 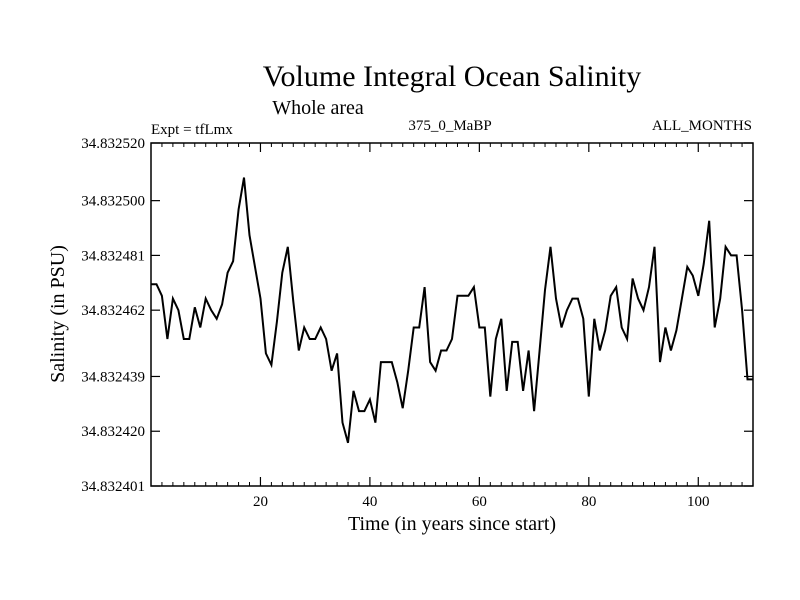 What do you see at coordinates (702, 126) in the screenshot?
I see `period-label: ALL_MONTHS` at bounding box center [702, 126].